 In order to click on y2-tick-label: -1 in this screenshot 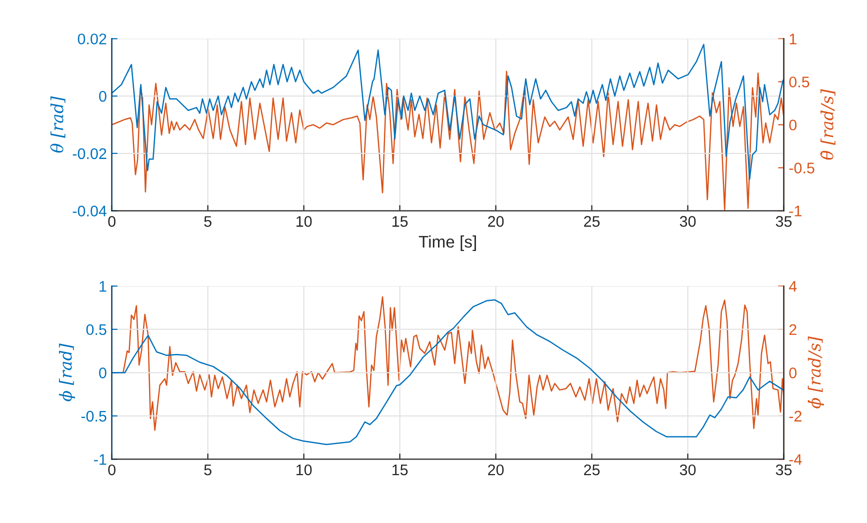, I will do `click(795, 211)`.